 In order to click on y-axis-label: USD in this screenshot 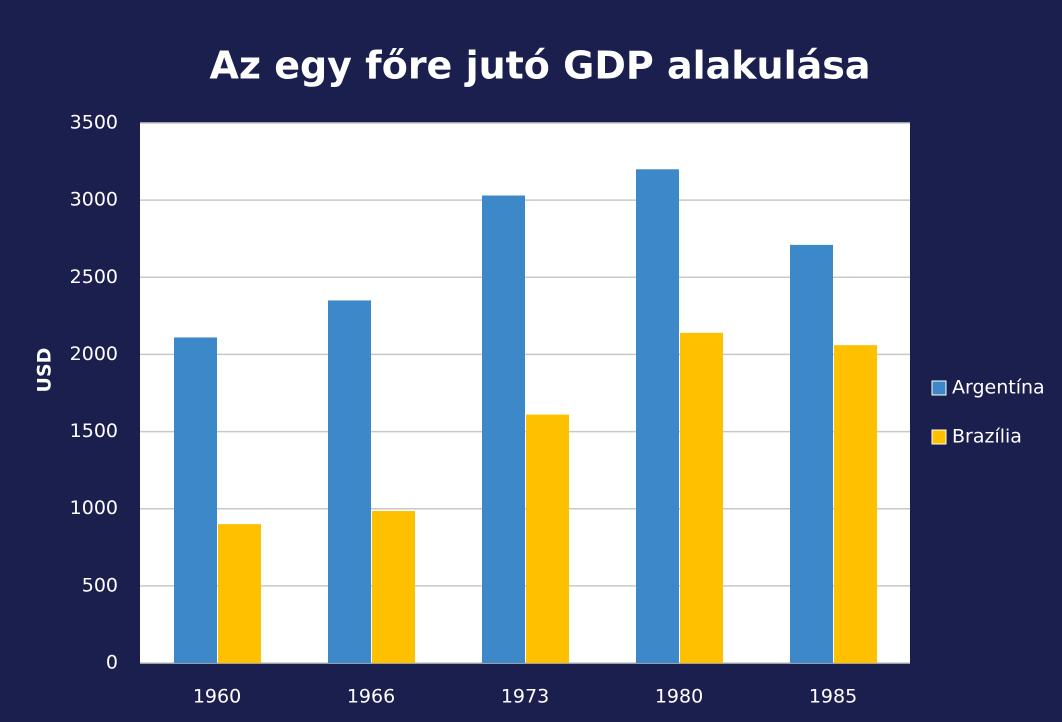, I will do `click(45, 370)`.